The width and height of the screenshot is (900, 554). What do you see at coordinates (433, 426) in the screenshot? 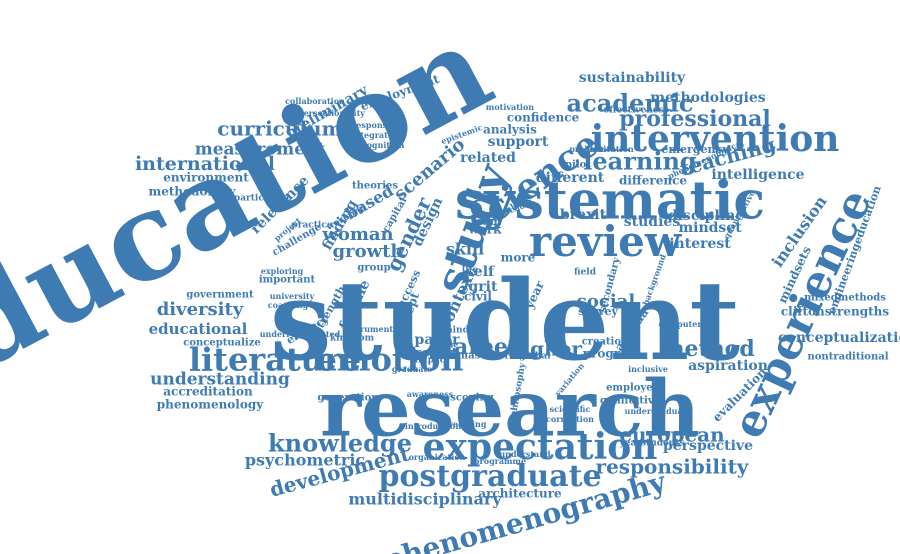
I see `word-introduction: introduction` at bounding box center [433, 426].